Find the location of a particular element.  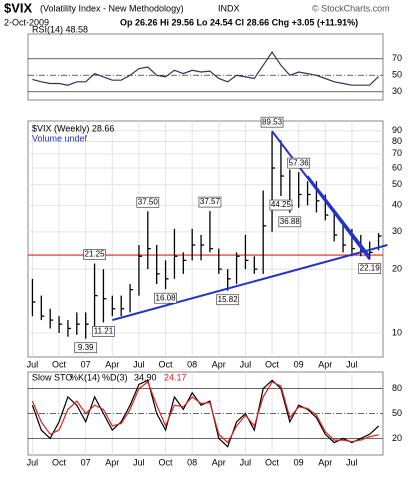

annotation: 22.19 is located at coordinates (370, 268).